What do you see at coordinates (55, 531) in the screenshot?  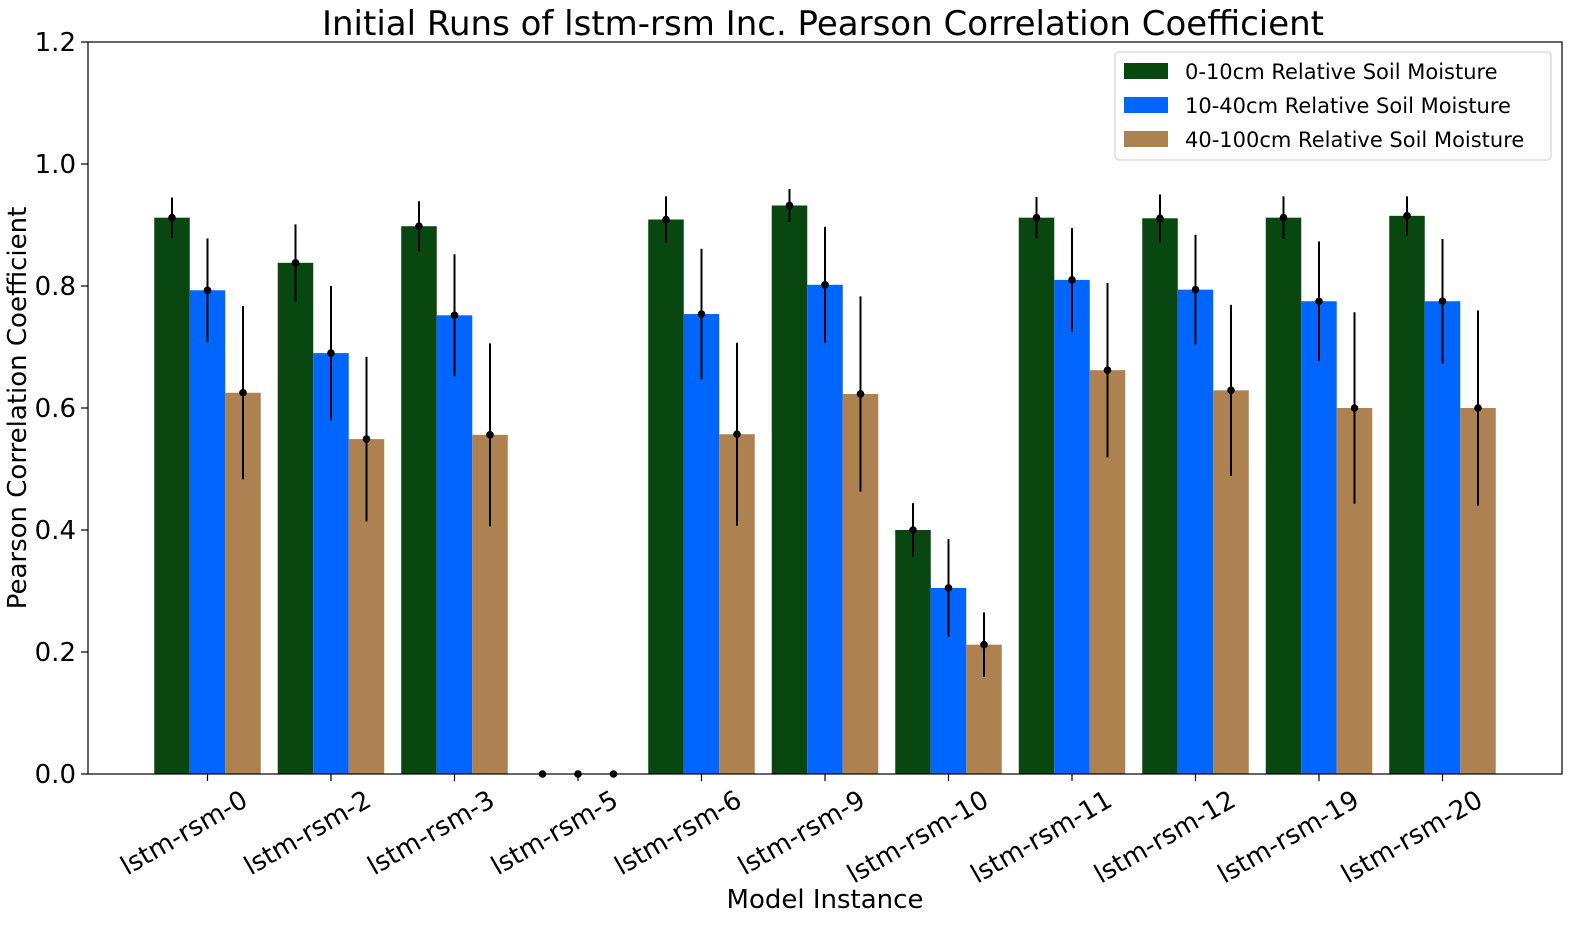 I see `y-tick-label: 0.4` at bounding box center [55, 531].